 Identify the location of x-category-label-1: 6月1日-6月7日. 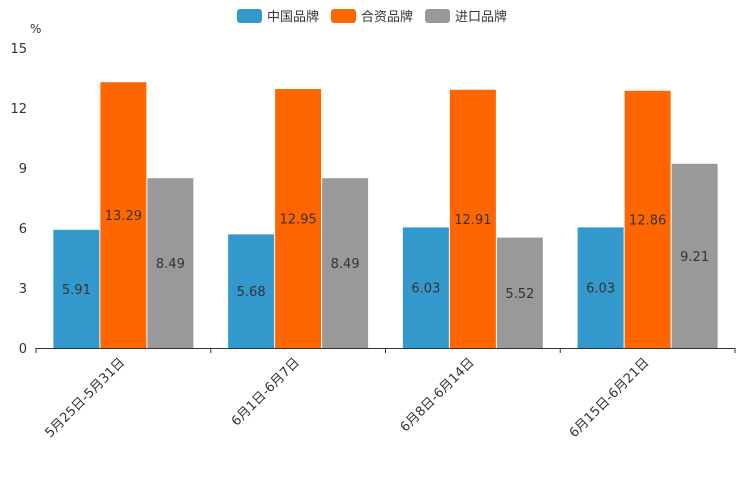
(266, 392).